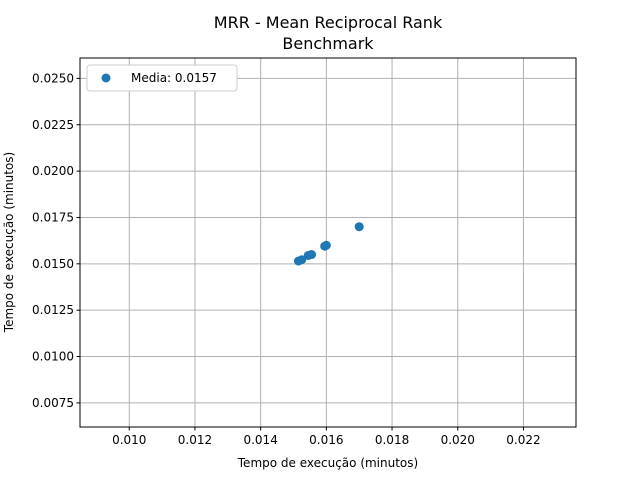 This screenshot has width=640, height=480. I want to click on x-tick-label: 0.018, so click(392, 440).